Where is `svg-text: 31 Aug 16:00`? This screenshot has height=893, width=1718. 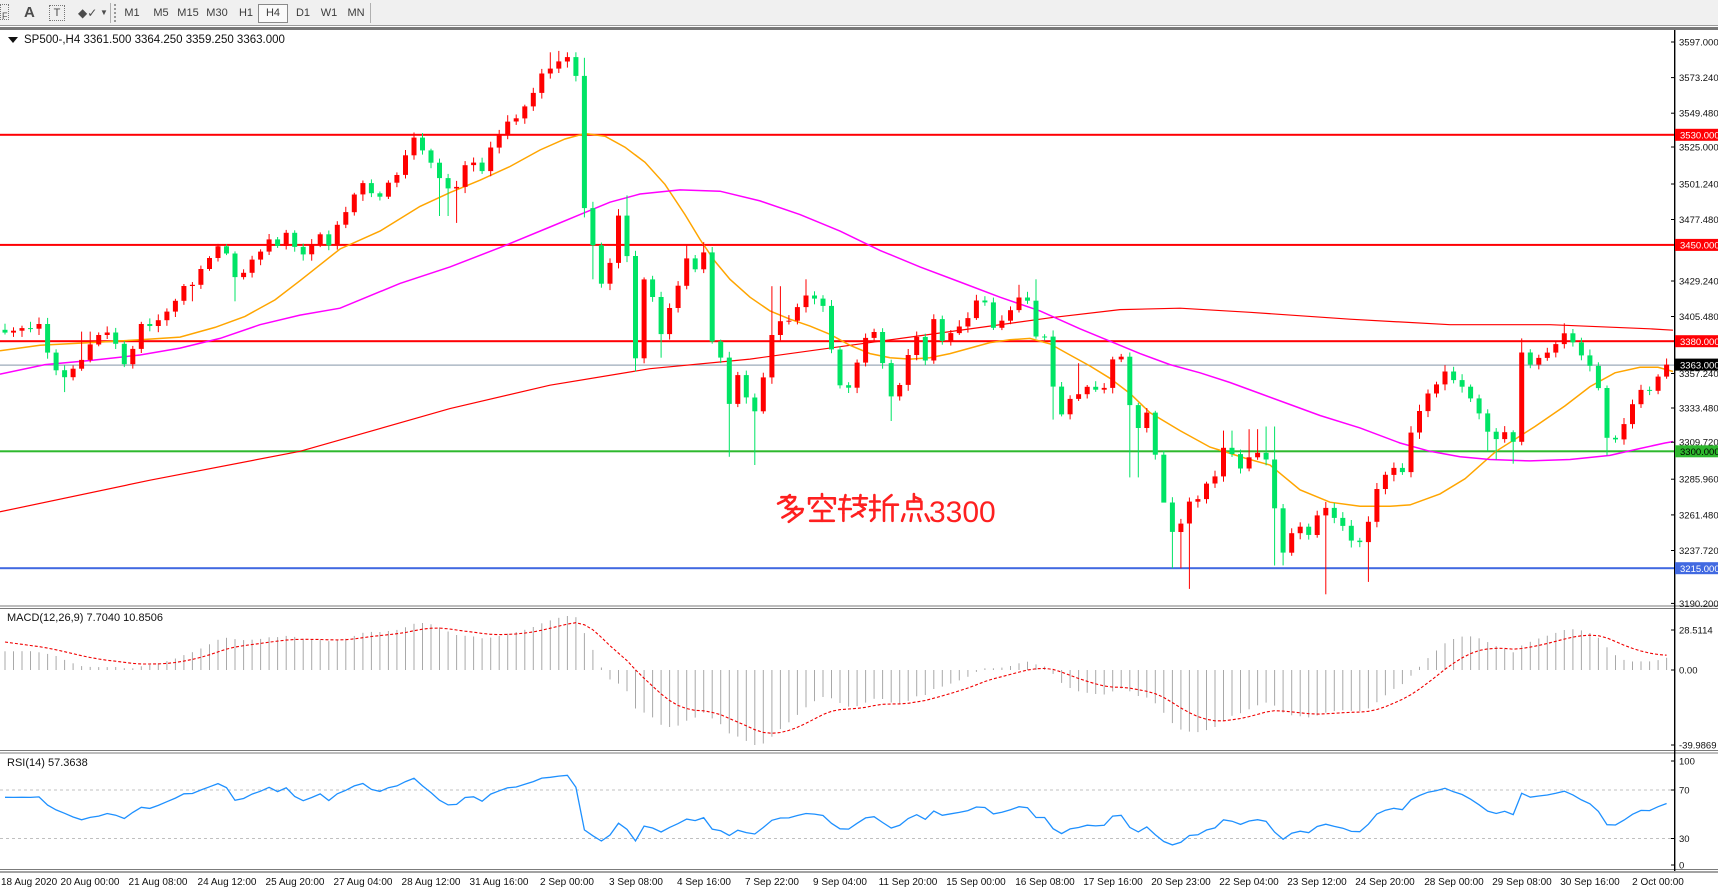
svg-text: 31 Aug 16:00 is located at coordinates (499, 882).